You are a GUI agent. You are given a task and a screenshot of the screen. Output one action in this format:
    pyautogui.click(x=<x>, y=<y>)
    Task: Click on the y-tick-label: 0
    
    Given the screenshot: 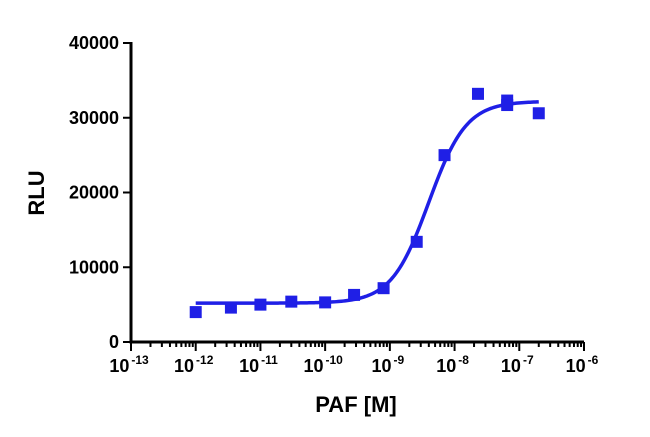 What is the action you would take?
    pyautogui.click(x=114, y=342)
    